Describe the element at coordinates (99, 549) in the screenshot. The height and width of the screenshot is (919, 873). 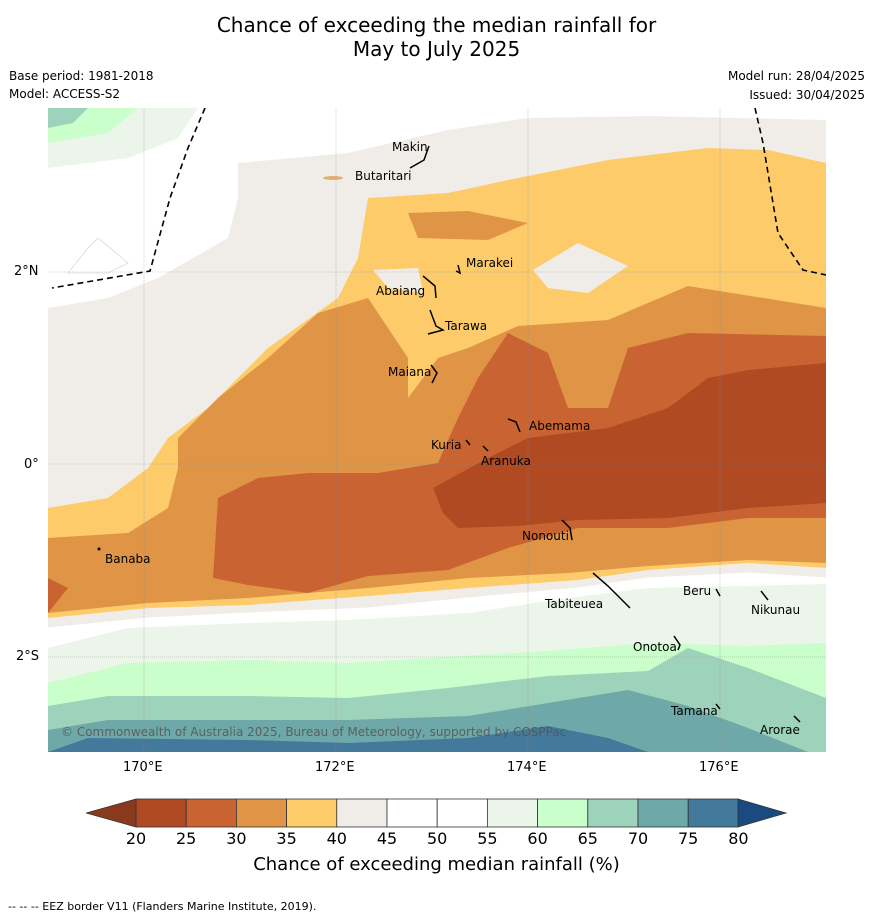
I see `island-outline-banaba` at that location.